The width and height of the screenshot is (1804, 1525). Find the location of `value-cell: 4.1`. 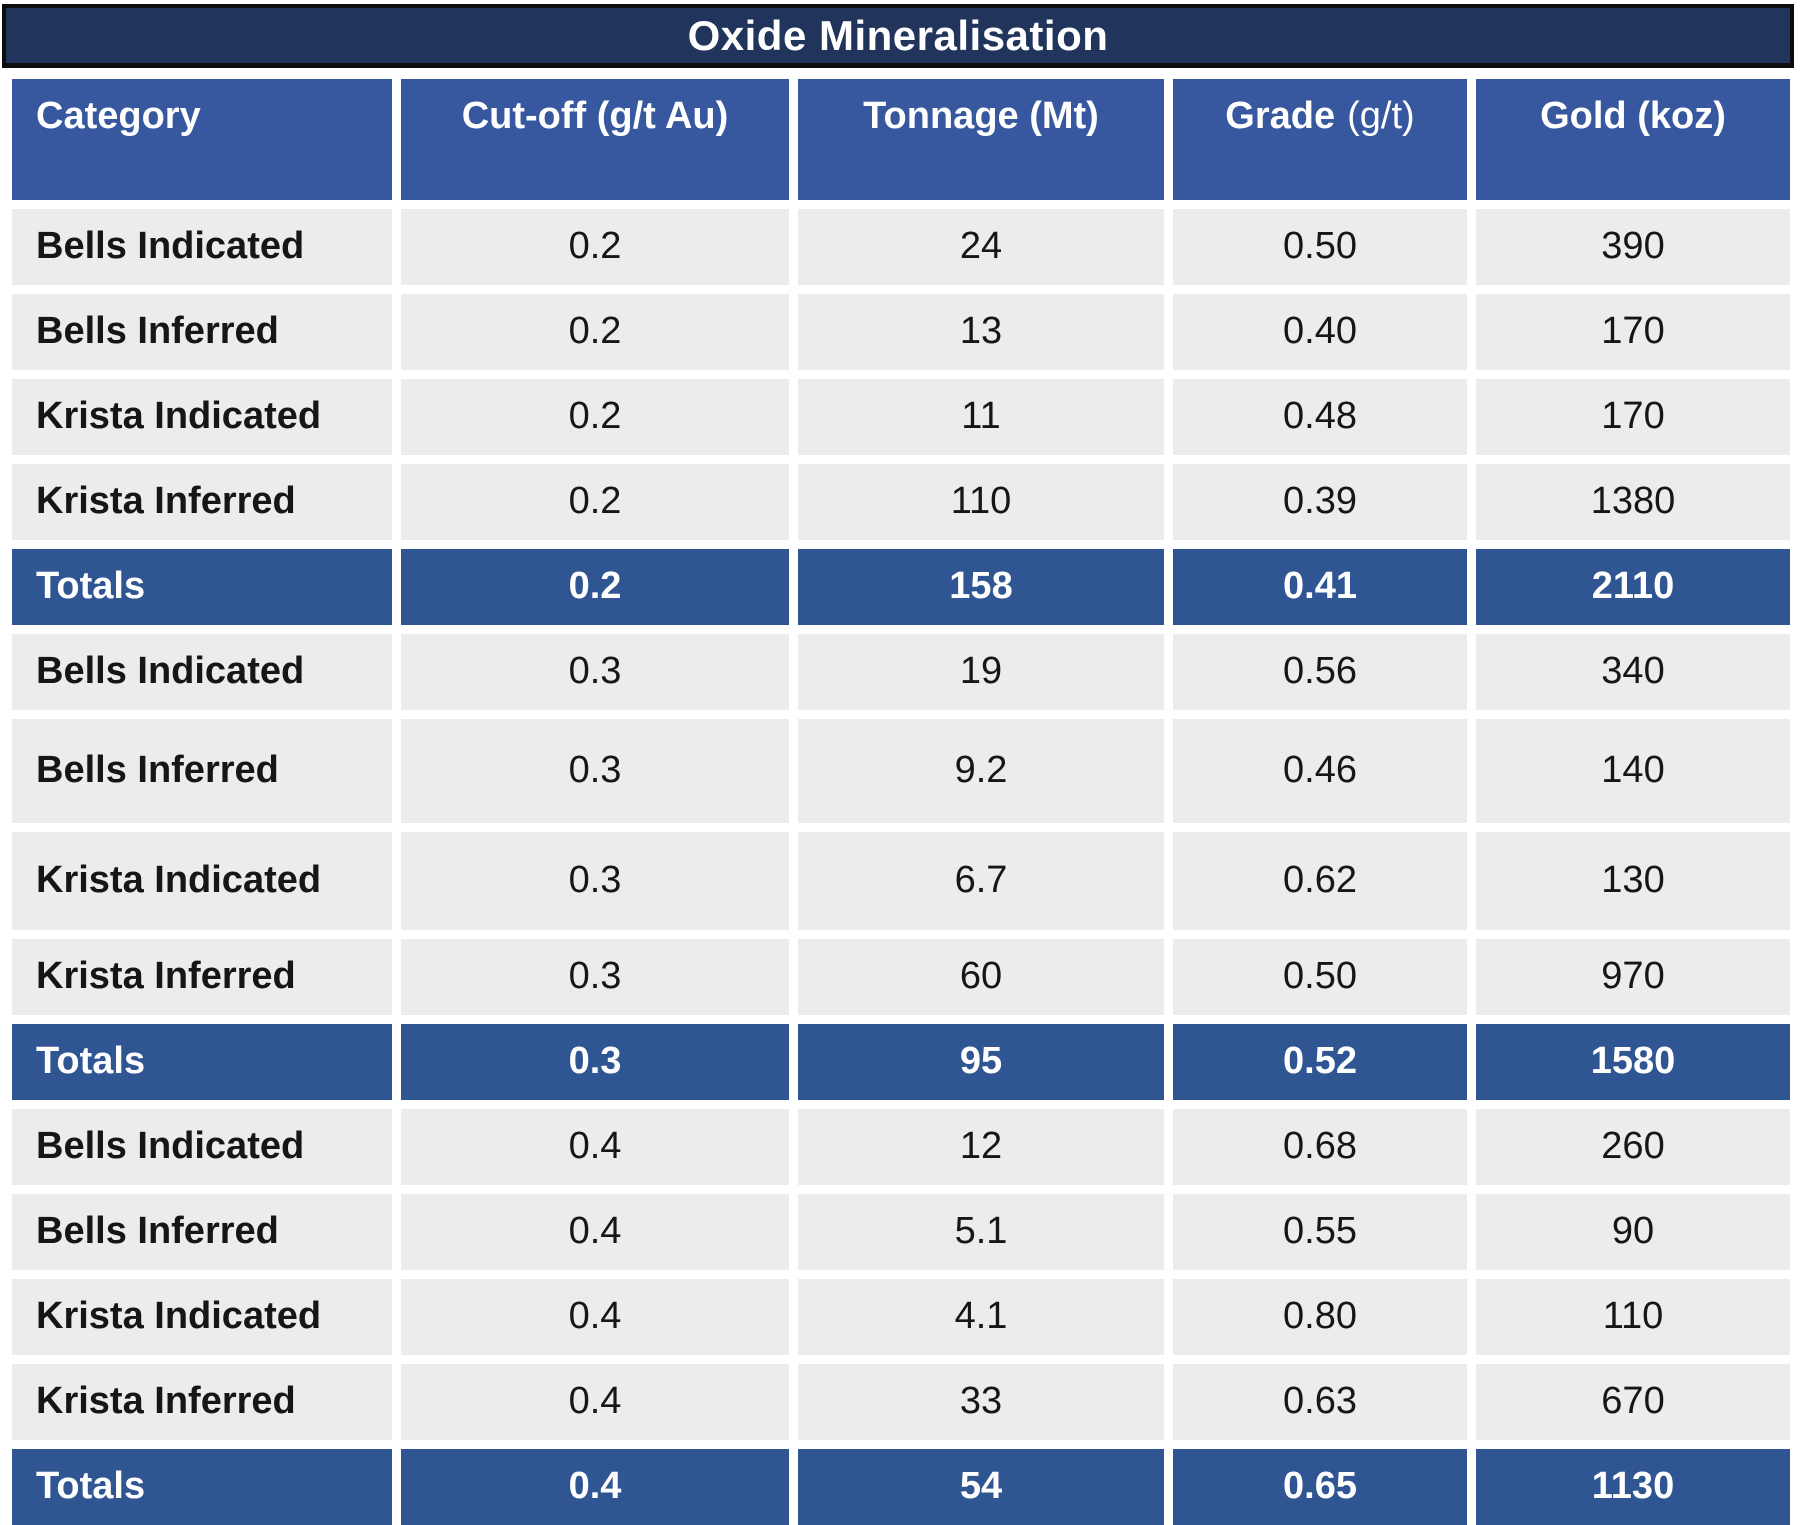

value-cell: 4.1 is located at coordinates (981, 1317).